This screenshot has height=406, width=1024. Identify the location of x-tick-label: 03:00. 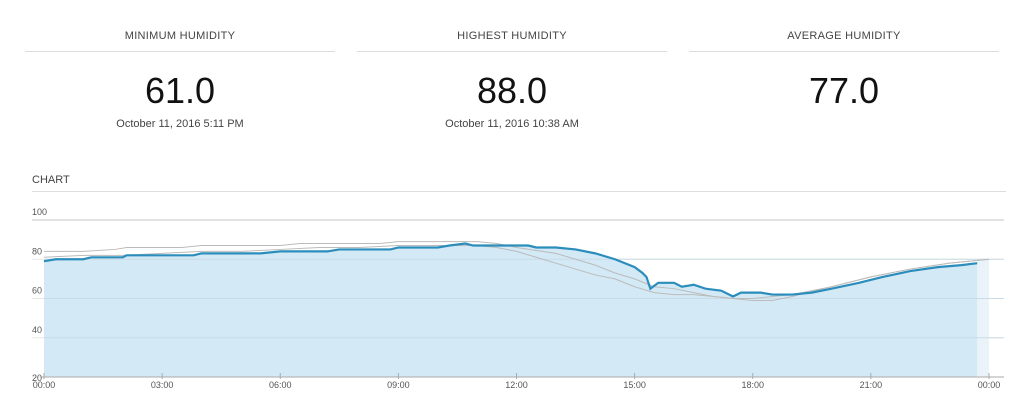
(162, 385).